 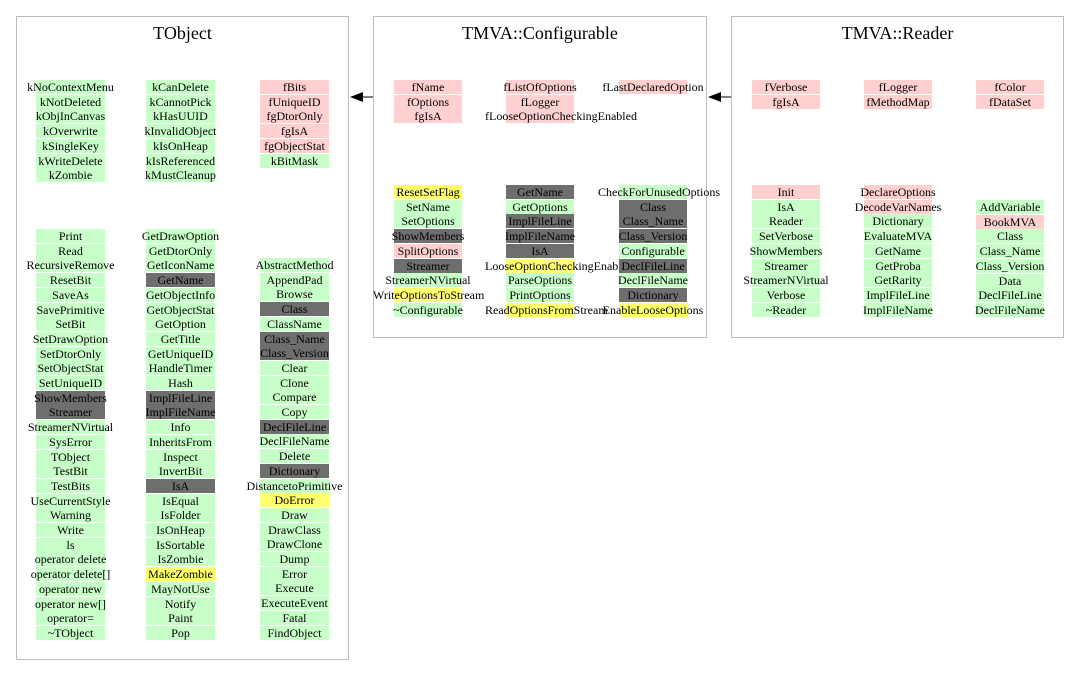 I want to click on member-getuniqueid: GetUniqueID, so click(x=181, y=353).